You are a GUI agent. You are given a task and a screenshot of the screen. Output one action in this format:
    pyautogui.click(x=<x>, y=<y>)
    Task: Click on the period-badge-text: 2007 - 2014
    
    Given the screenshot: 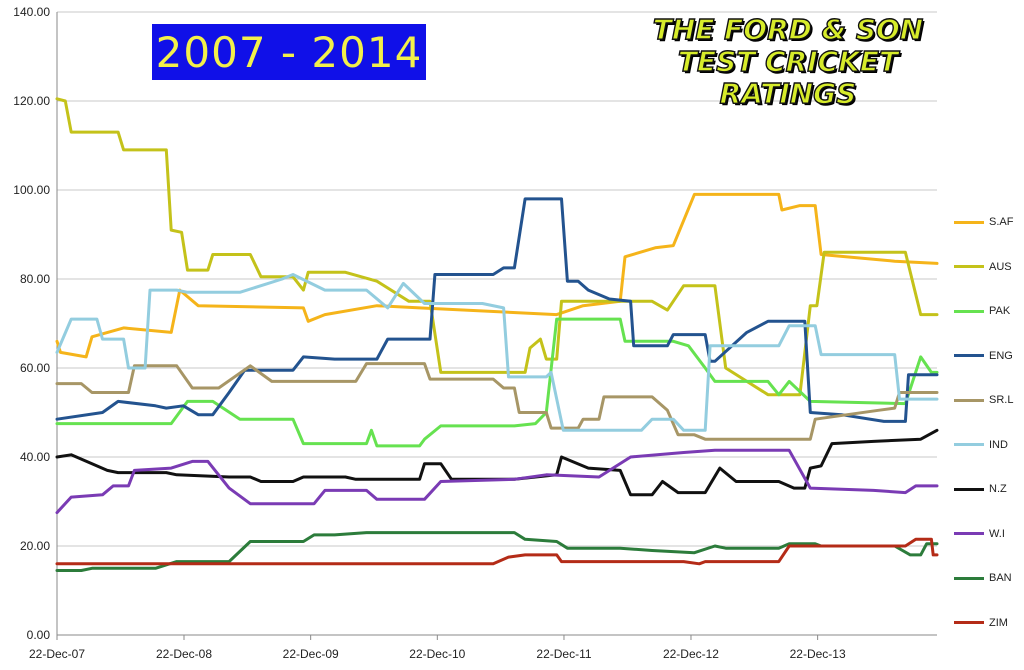 What is the action you would take?
    pyautogui.click(x=289, y=52)
    